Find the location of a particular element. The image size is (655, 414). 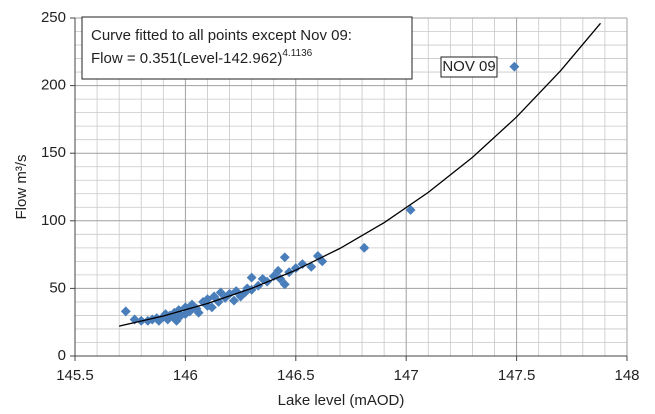

x-axis-label: Lake level (mAOD) is located at coordinates (341, 400).